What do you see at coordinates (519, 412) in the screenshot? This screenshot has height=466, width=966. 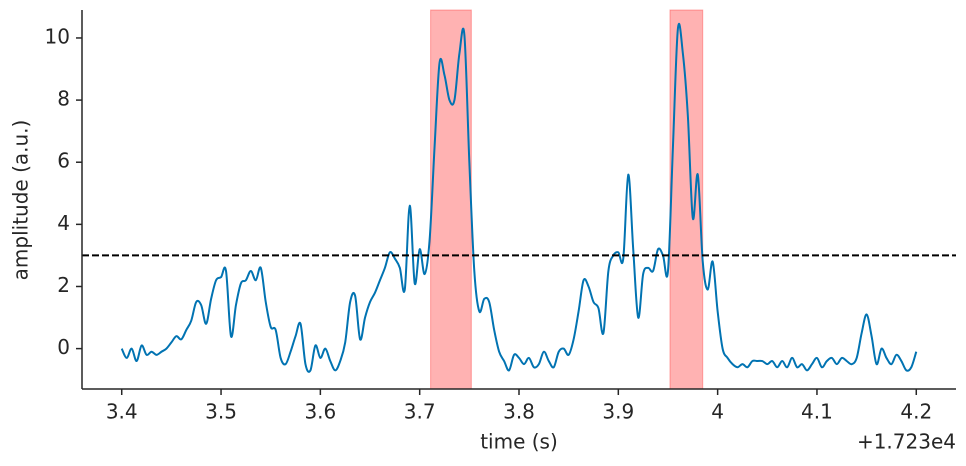 I see `x-tick-label: 3.8` at bounding box center [519, 412].